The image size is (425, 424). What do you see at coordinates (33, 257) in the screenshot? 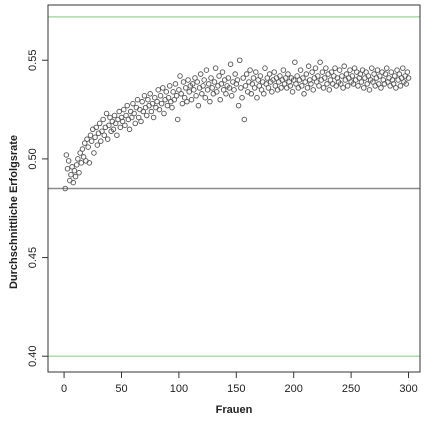
I see `y-tick-label: 0.45` at bounding box center [33, 257].